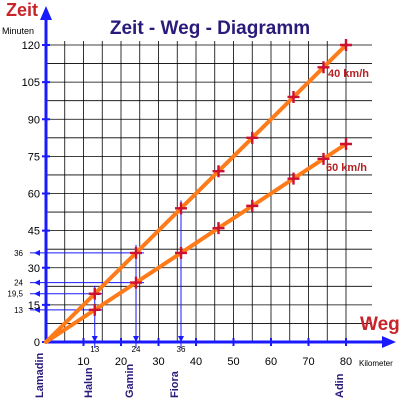  I want to click on place-label: Gamin, so click(130, 380).